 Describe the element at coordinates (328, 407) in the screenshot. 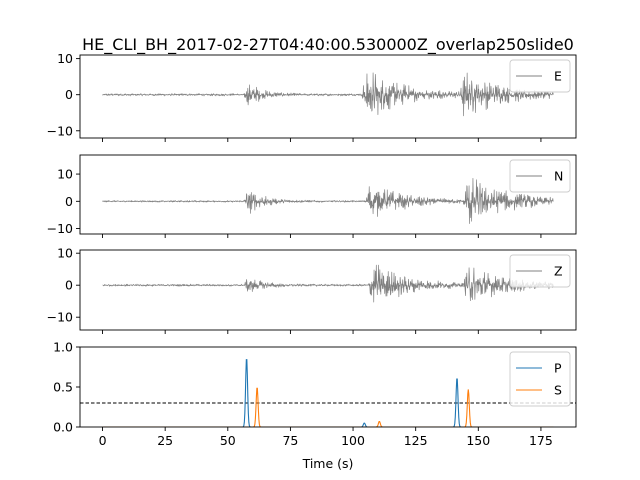

I see `prob-line-S` at that location.